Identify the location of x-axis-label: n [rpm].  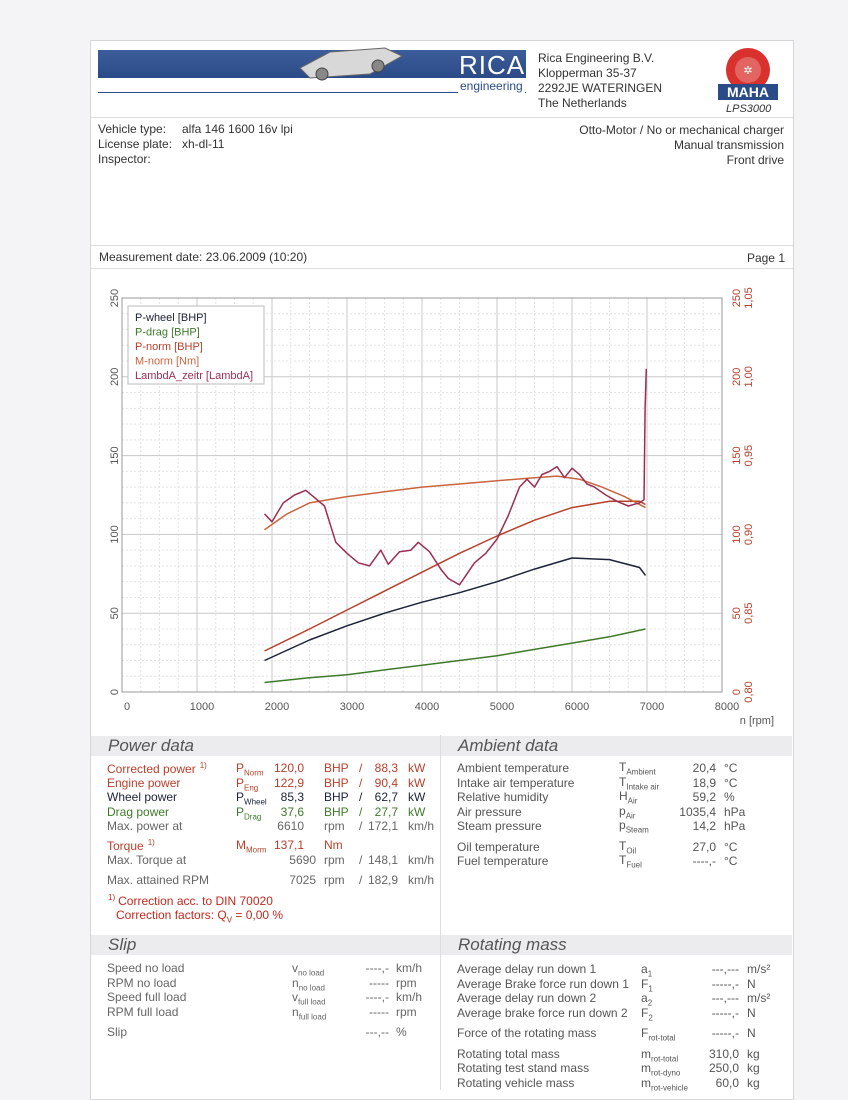
(757, 721).